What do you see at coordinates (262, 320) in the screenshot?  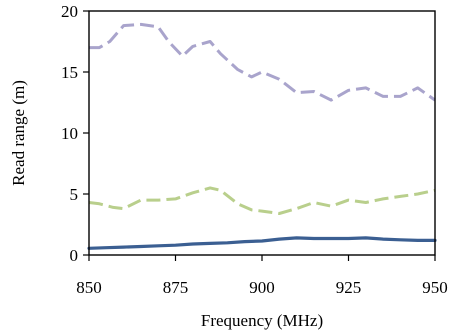 I see `x-axis-title: Frequency (MHz)` at bounding box center [262, 320].